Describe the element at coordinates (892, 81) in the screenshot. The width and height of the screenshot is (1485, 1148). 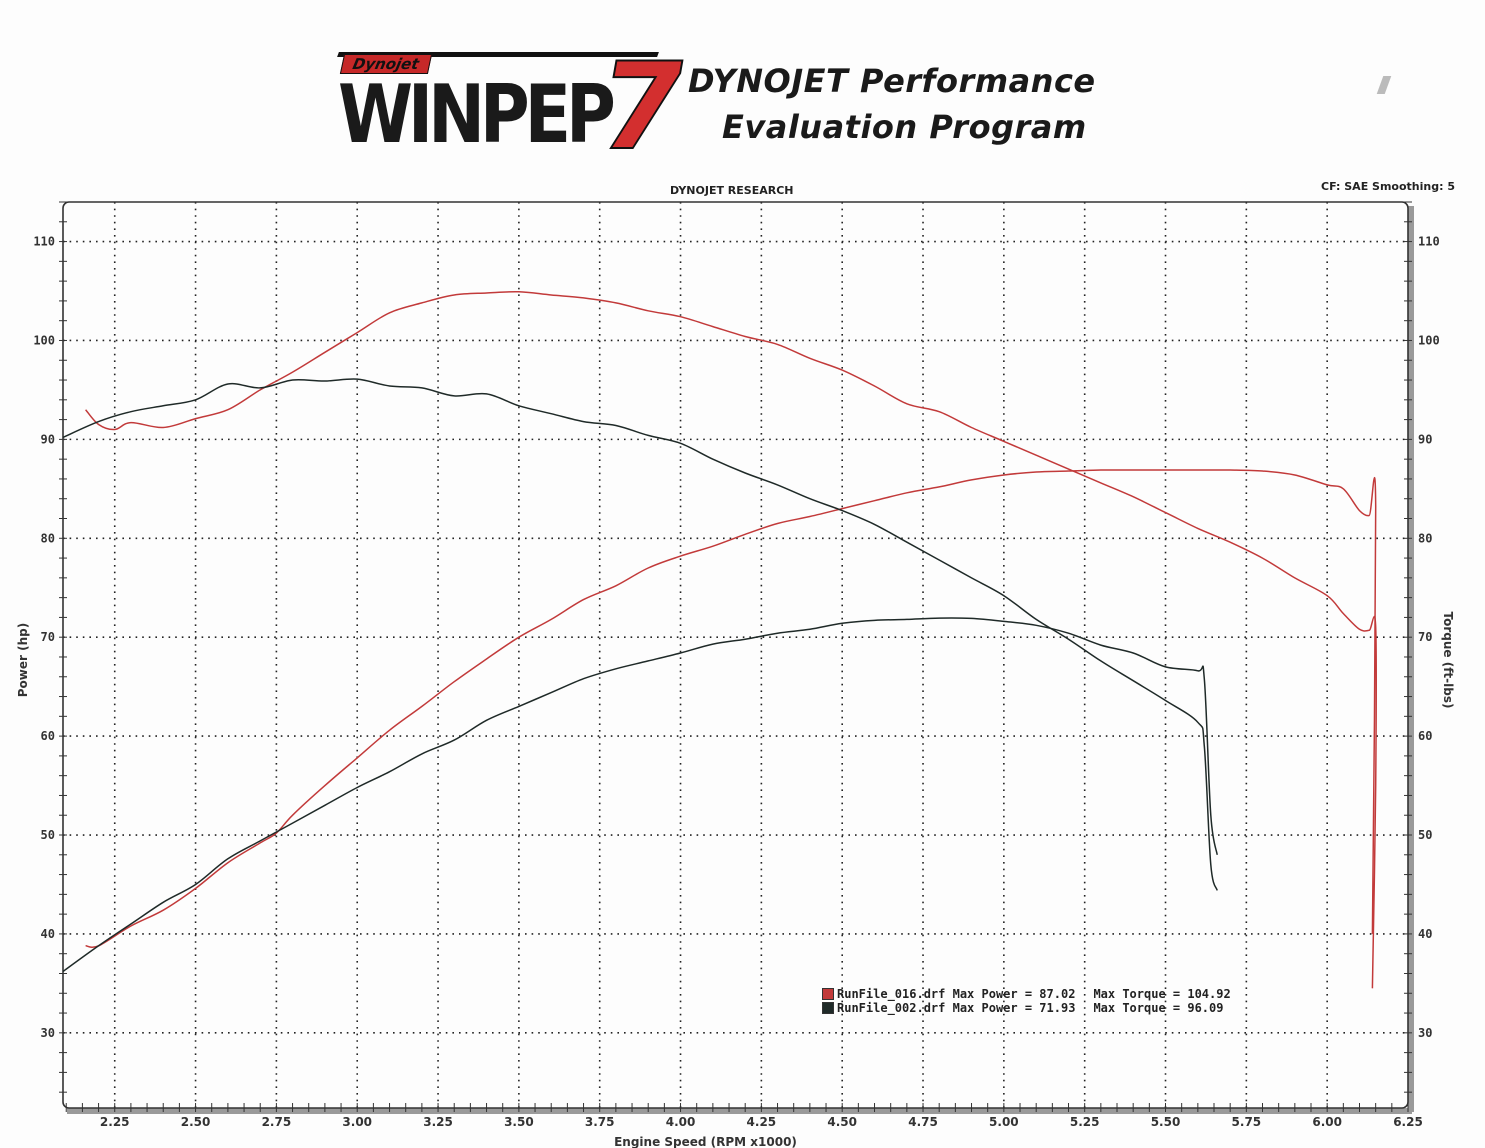
I see `program-title-line1: DYNOJET Performance` at that location.